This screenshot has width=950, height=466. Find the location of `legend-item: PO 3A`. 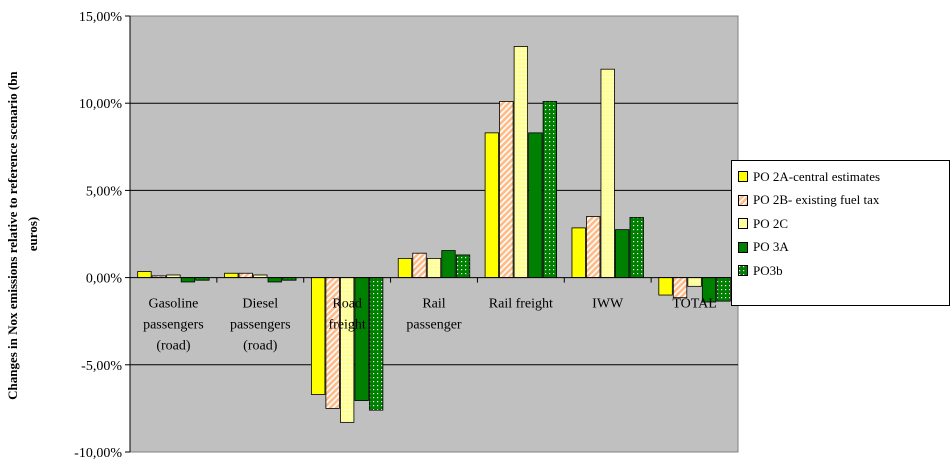

legend-item: PO 3A is located at coordinates (843, 248).